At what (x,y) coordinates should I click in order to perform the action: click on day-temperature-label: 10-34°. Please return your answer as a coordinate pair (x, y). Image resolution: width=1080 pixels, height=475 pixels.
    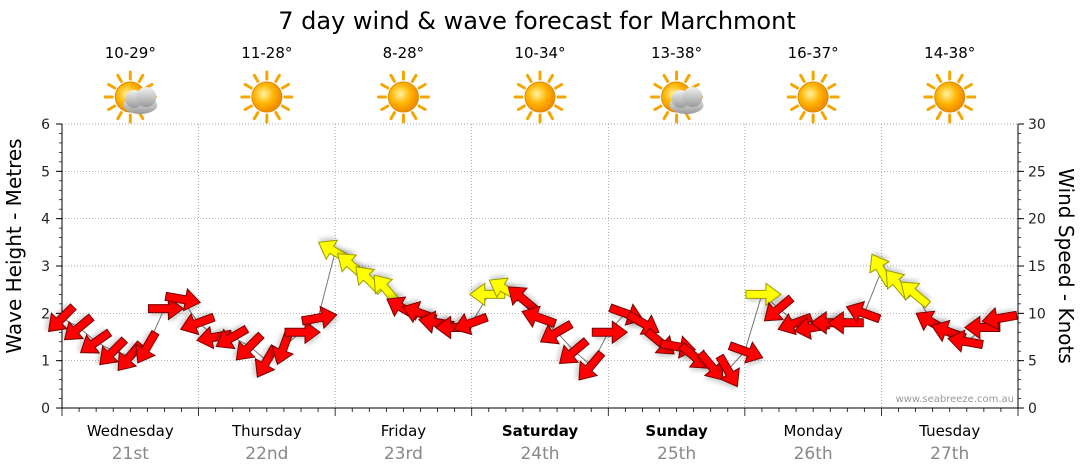
    Looking at the image, I should click on (539, 53).